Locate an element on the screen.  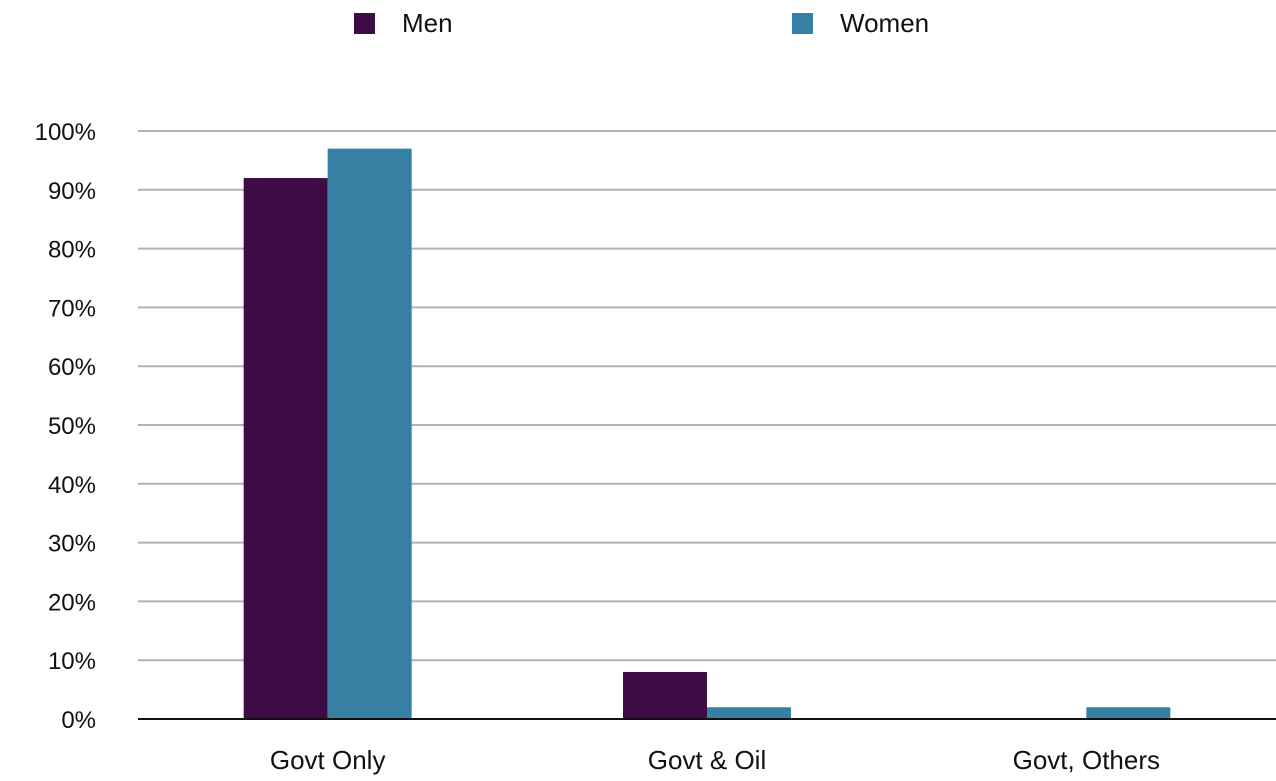
y-axis-tick-labels: 0% 10% 20% 30% 40% 50% 60% 70% 80% 90% 100% is located at coordinates (65, 426).